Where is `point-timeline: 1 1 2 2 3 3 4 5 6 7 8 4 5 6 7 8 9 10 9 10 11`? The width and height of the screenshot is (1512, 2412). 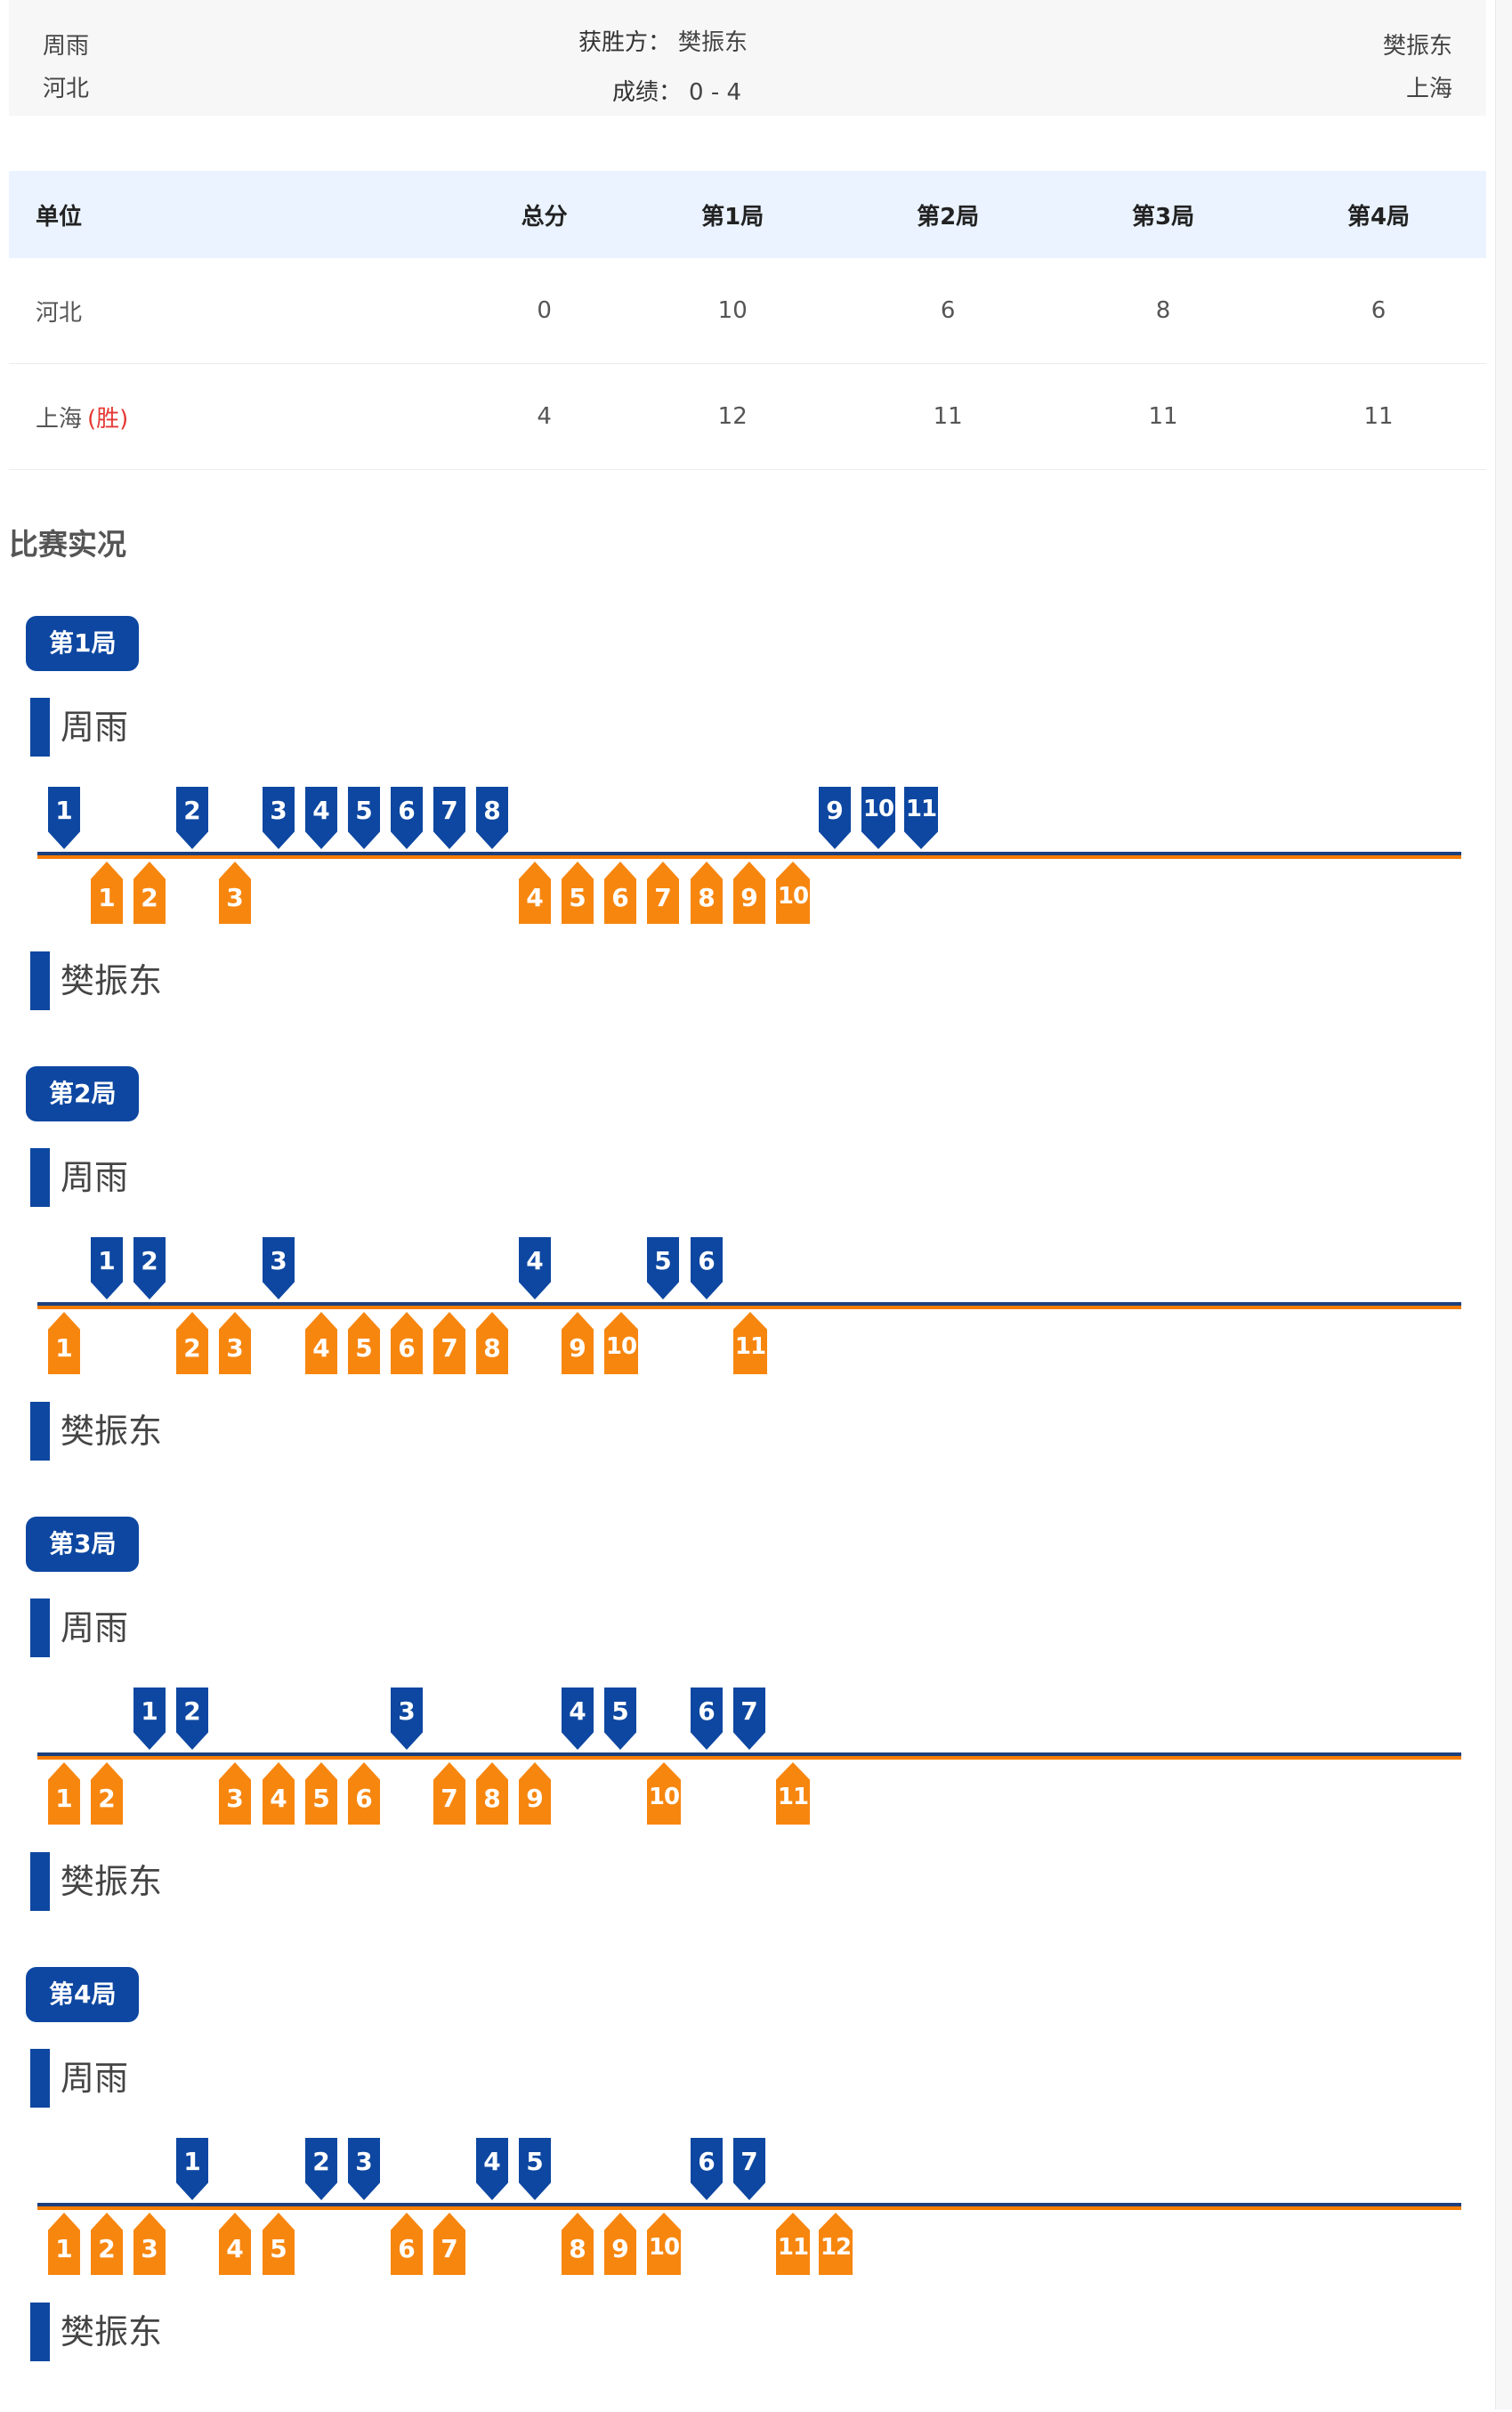
point-timeline: 1 1 2 2 3 3 4 5 6 7 8 4 5 6 7 8 9 10 9 10 11 is located at coordinates (747, 867).